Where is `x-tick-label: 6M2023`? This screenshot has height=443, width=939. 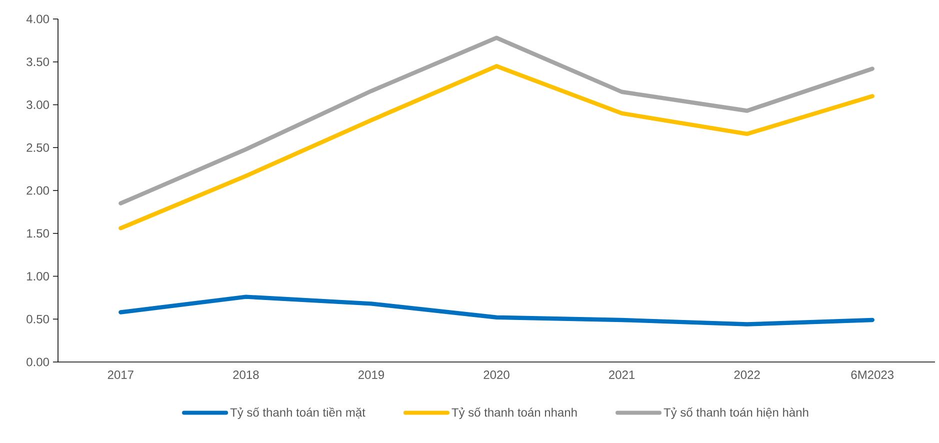
x-tick-label: 6M2023 is located at coordinates (872, 375).